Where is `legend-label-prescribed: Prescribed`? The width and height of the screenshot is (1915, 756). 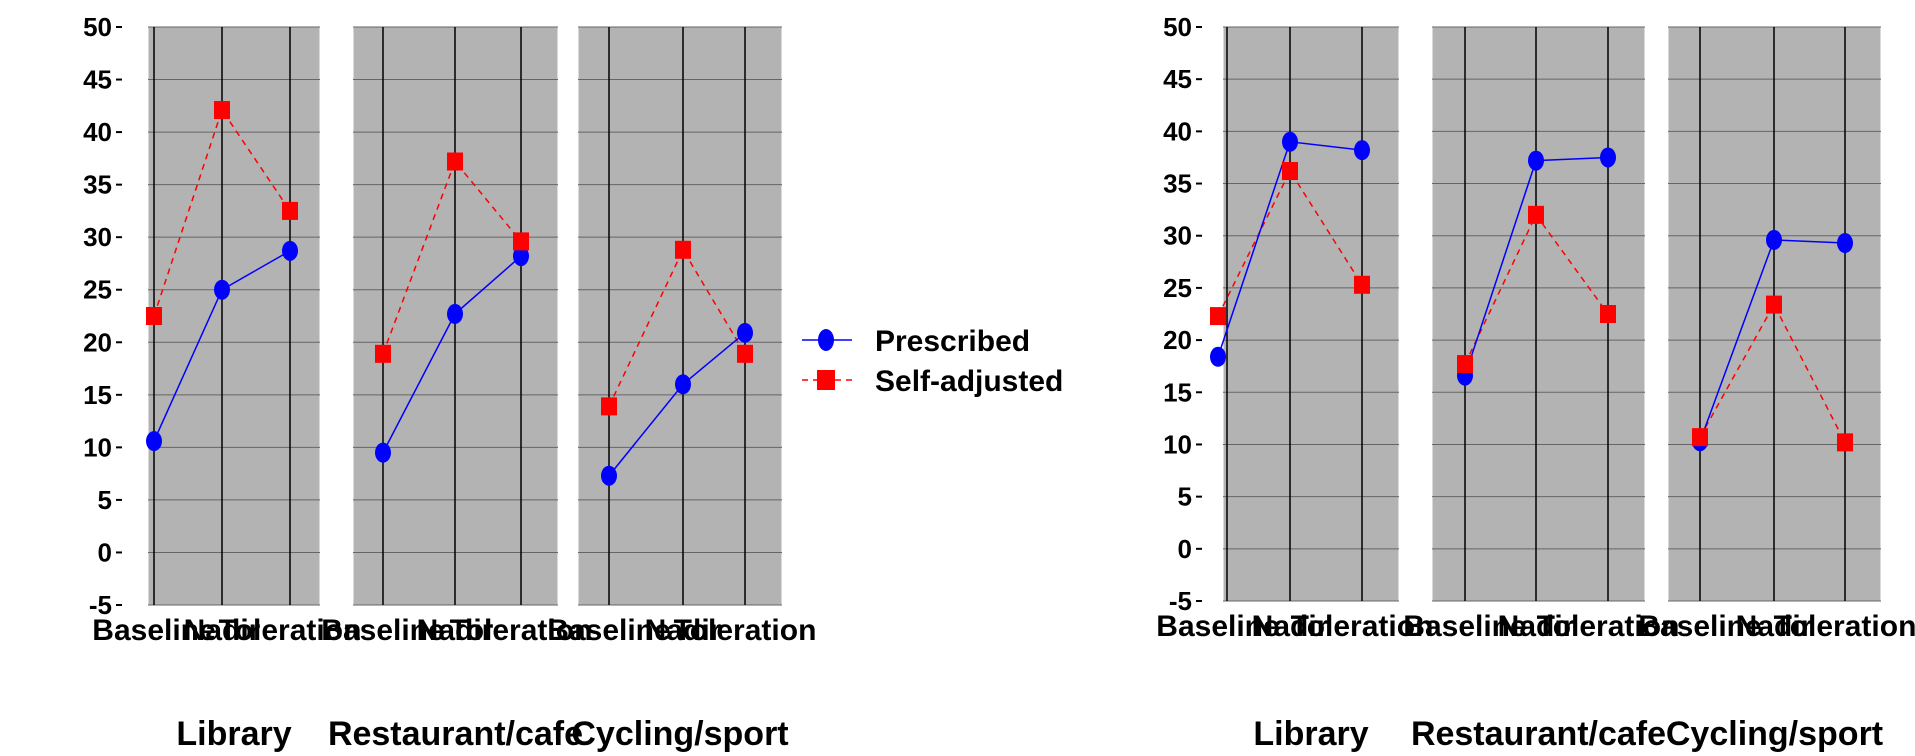 legend-label-prescribed: Prescribed is located at coordinates (952, 341).